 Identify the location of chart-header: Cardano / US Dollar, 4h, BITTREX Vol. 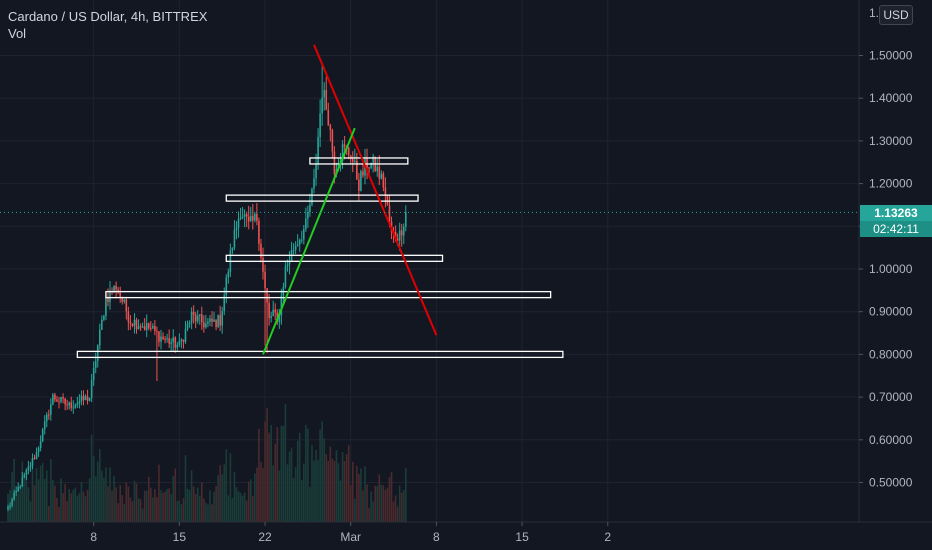
(107, 25).